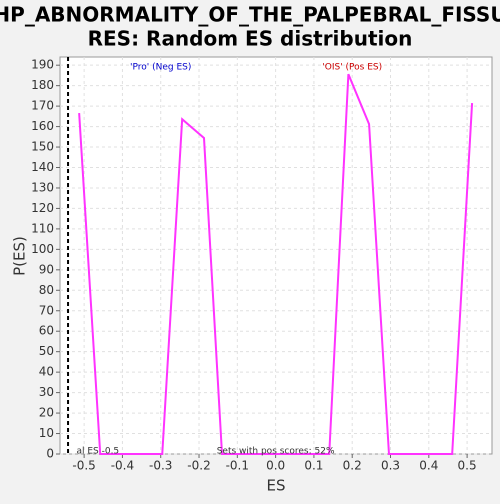 This screenshot has height=504, width=500. I want to click on y-tick-label: 80, so click(46, 290).